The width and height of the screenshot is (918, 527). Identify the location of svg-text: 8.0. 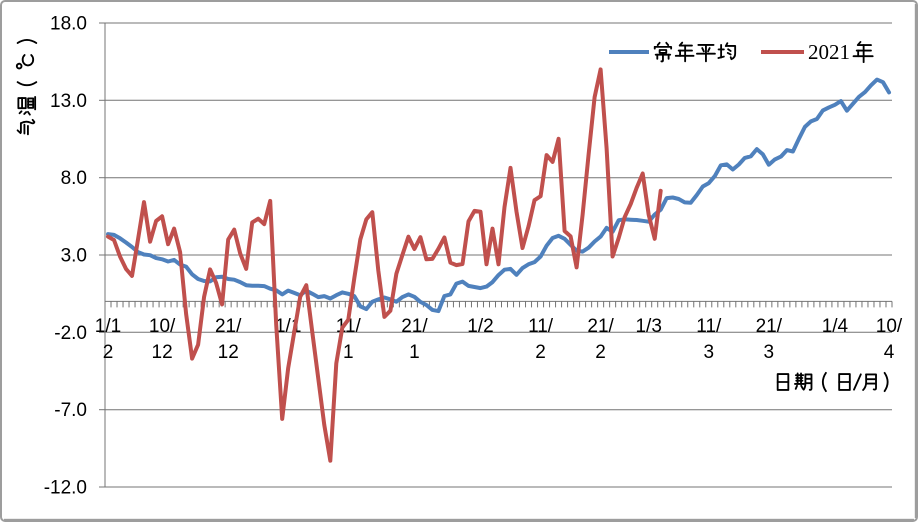
(74, 178).